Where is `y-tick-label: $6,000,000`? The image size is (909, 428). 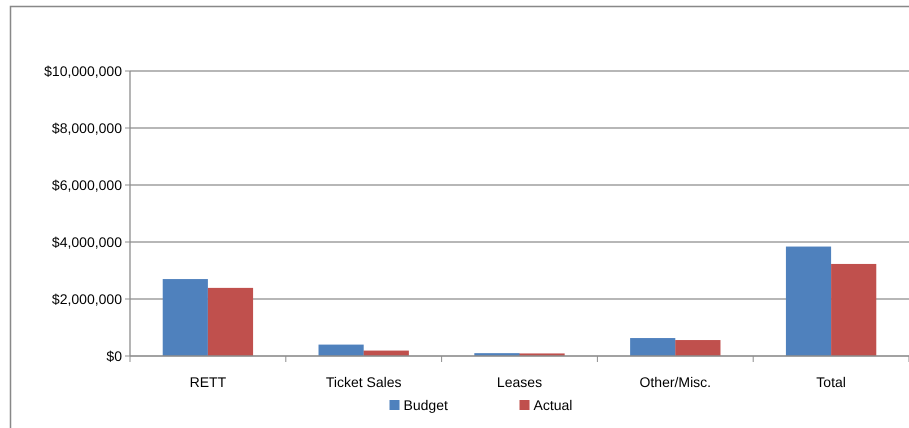
y-tick-label: $6,000,000 is located at coordinates (87, 184).